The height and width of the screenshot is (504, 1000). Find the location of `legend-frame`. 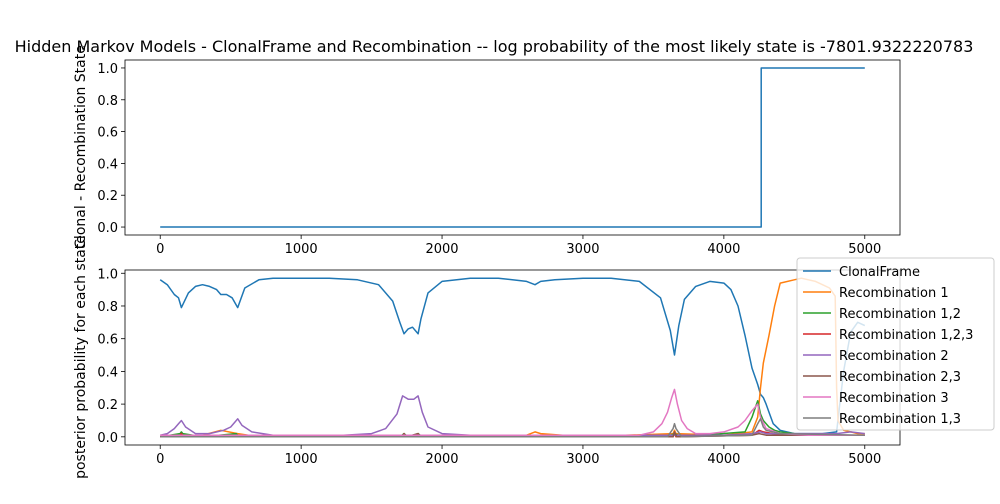

legend-frame is located at coordinates (895, 344).